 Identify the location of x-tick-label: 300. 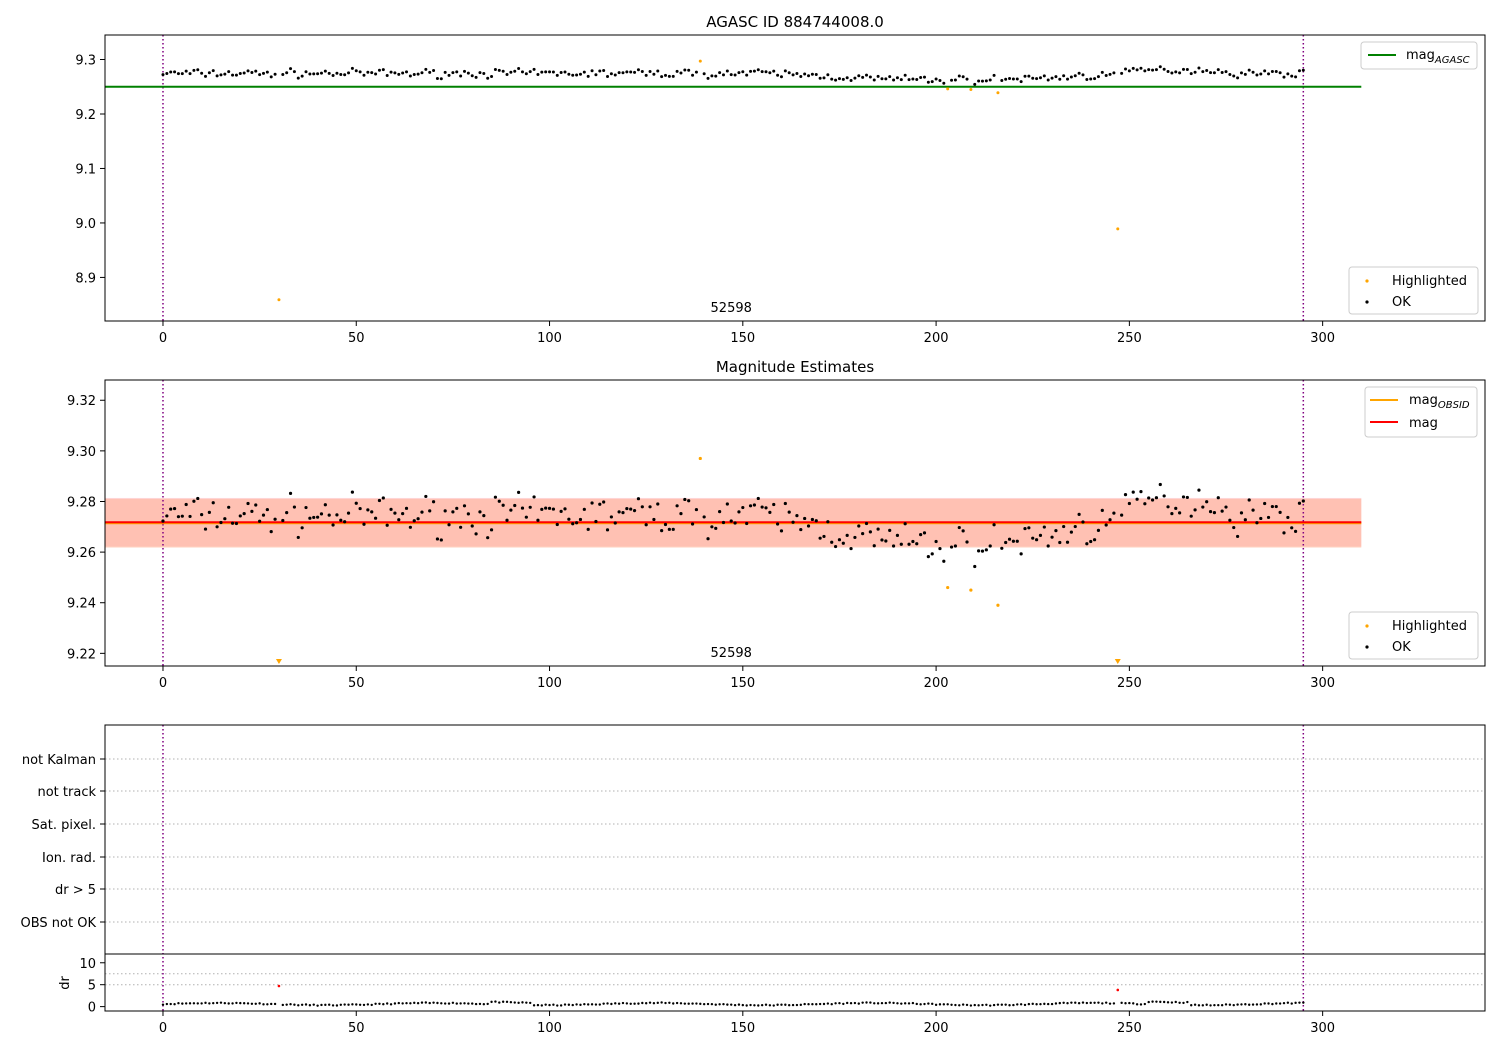
(1322, 1028).